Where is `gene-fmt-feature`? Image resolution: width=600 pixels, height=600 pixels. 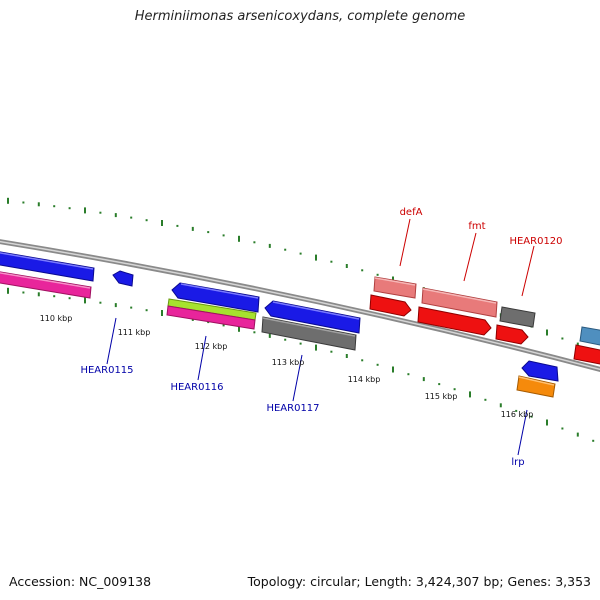
gene-fmt-feature is located at coordinates (459, 302).